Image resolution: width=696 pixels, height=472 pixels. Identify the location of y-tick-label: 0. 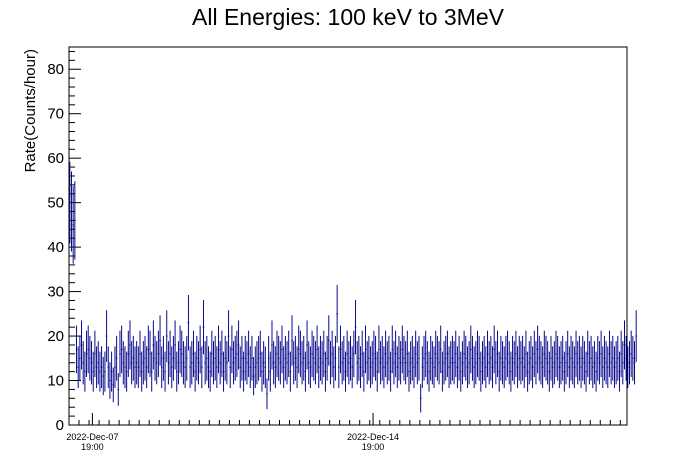
(60, 425).